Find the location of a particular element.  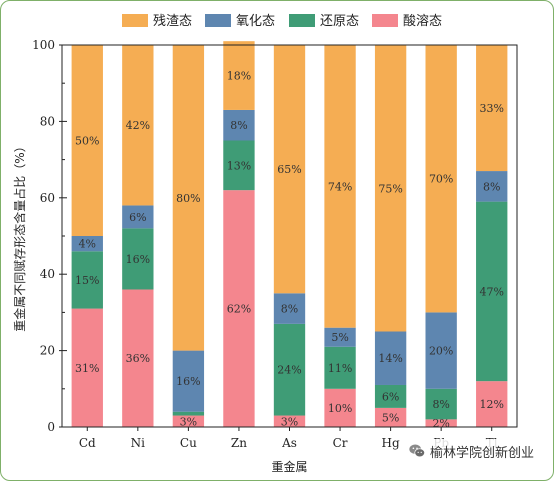

bar-label-Zn-0: 62% is located at coordinates (239, 309).